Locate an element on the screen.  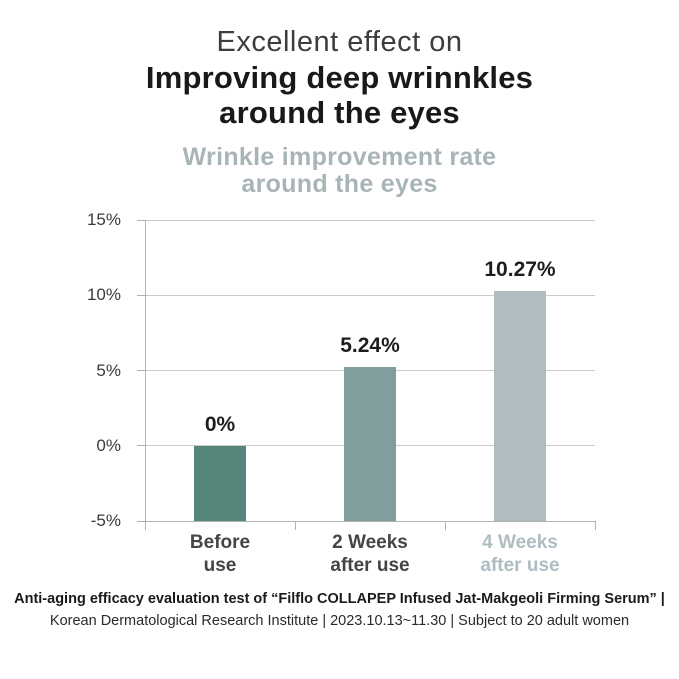
chart-subtitle: Wrinkle improvement rate around the eyes is located at coordinates (339, 171).